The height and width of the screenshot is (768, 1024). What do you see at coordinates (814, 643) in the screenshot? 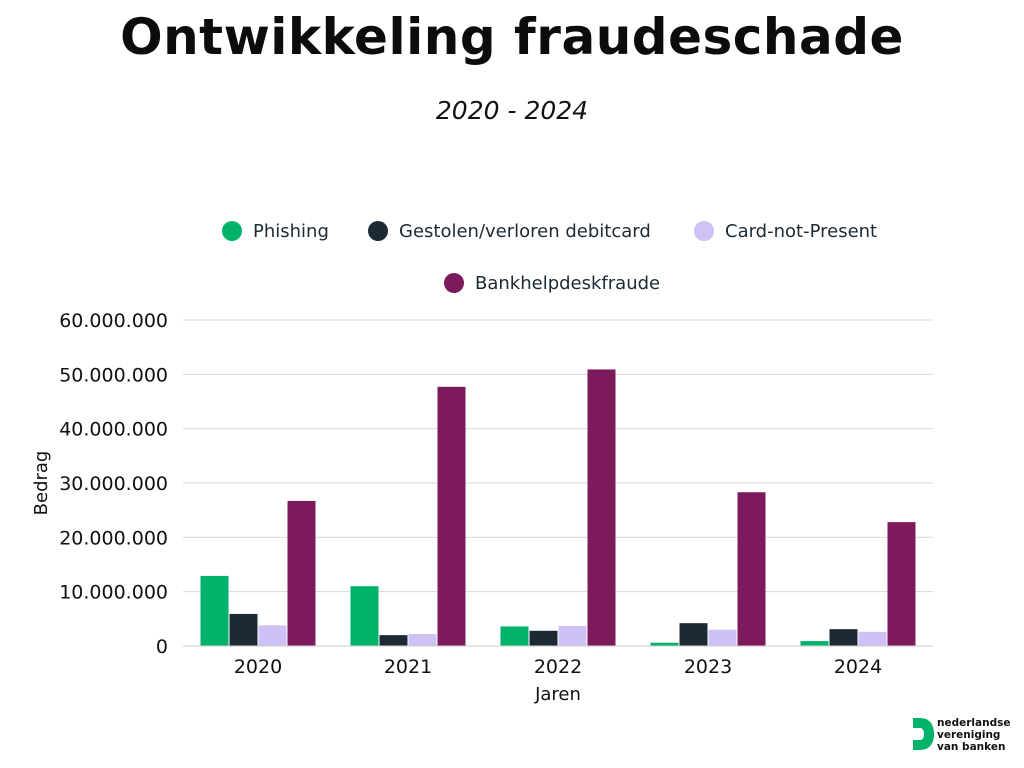
I see `bar-phishing-2024` at bounding box center [814, 643].